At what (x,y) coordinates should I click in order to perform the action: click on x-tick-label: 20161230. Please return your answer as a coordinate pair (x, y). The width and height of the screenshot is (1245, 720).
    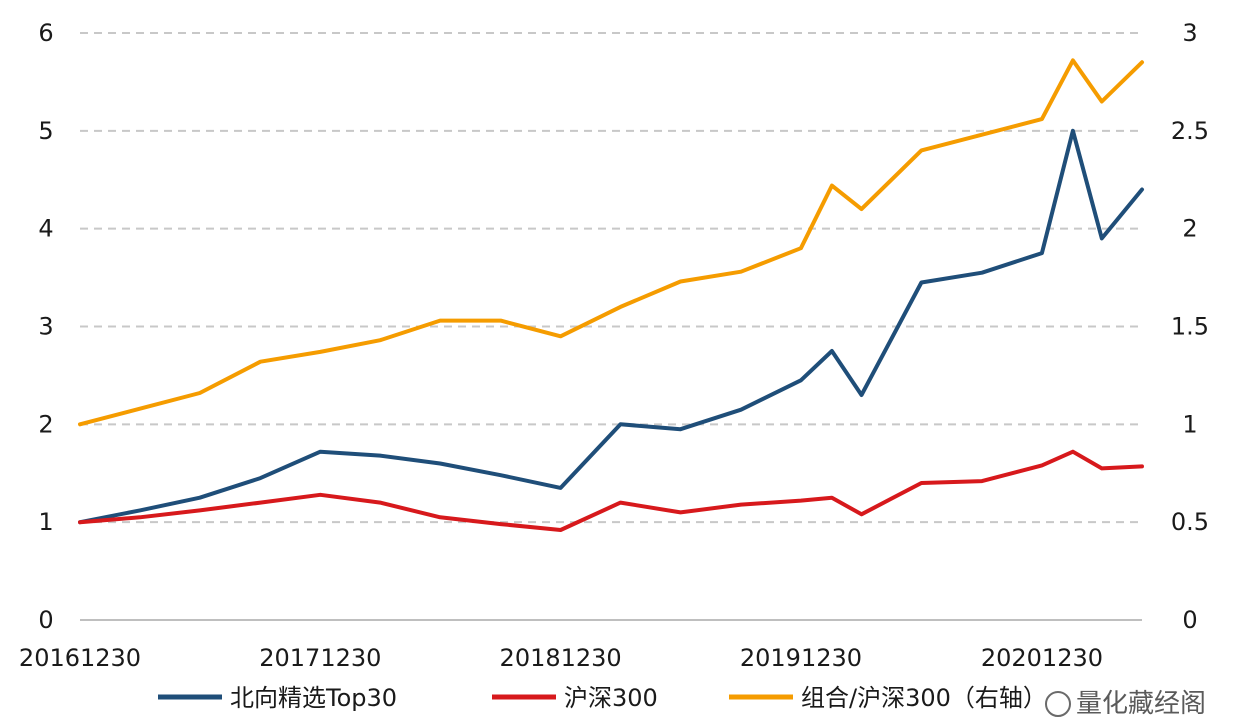
    Looking at the image, I should click on (80, 658).